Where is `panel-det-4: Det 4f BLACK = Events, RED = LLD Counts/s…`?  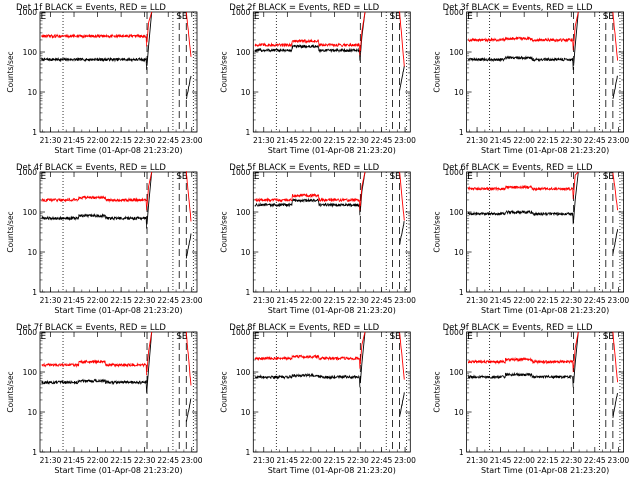 panel-det-4: Det 4f BLACK = Events, RED = LLD Counts/s… is located at coordinates (104, 239).